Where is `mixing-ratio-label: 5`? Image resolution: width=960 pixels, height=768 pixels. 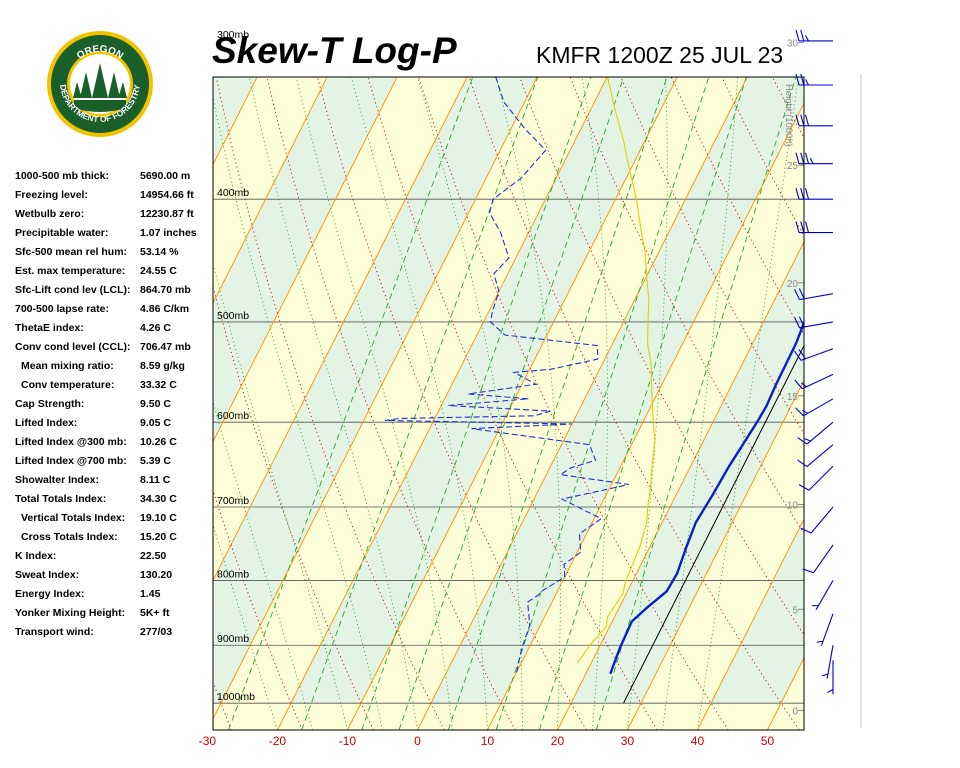 mixing-ratio-label: 5 is located at coordinates (667, 62).